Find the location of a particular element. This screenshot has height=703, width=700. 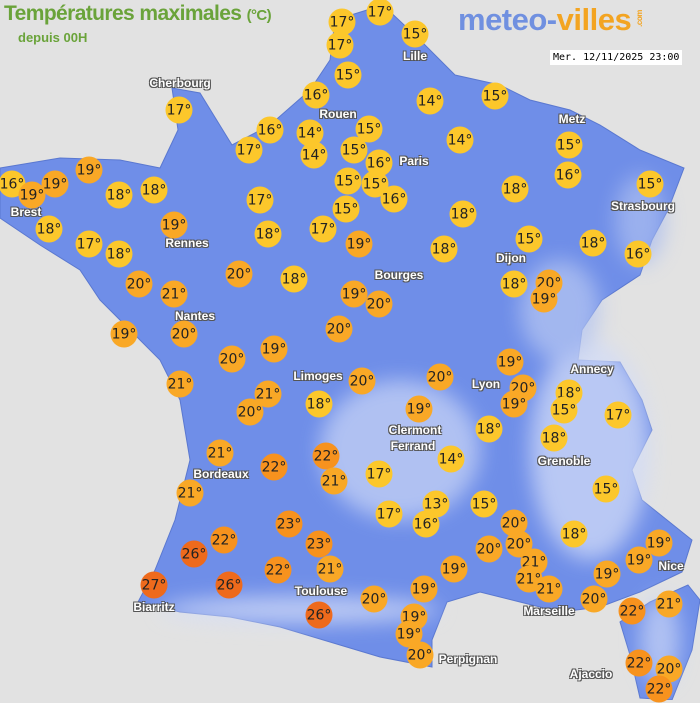

temperature-marker: 27° is located at coordinates (154, 585).